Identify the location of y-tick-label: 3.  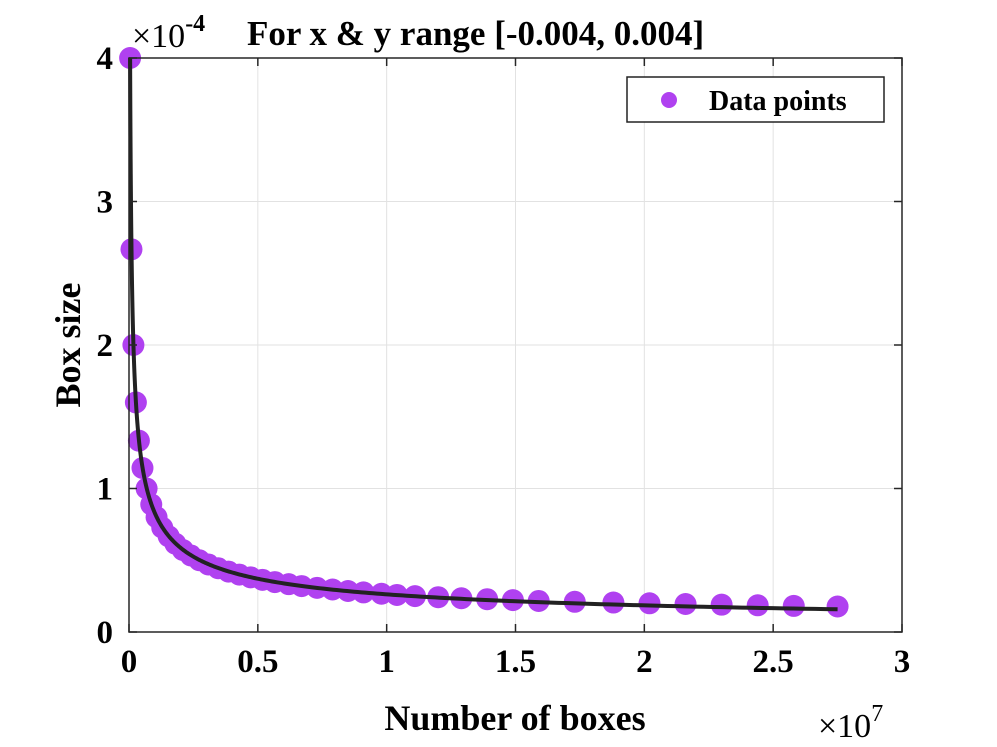
(105, 203).